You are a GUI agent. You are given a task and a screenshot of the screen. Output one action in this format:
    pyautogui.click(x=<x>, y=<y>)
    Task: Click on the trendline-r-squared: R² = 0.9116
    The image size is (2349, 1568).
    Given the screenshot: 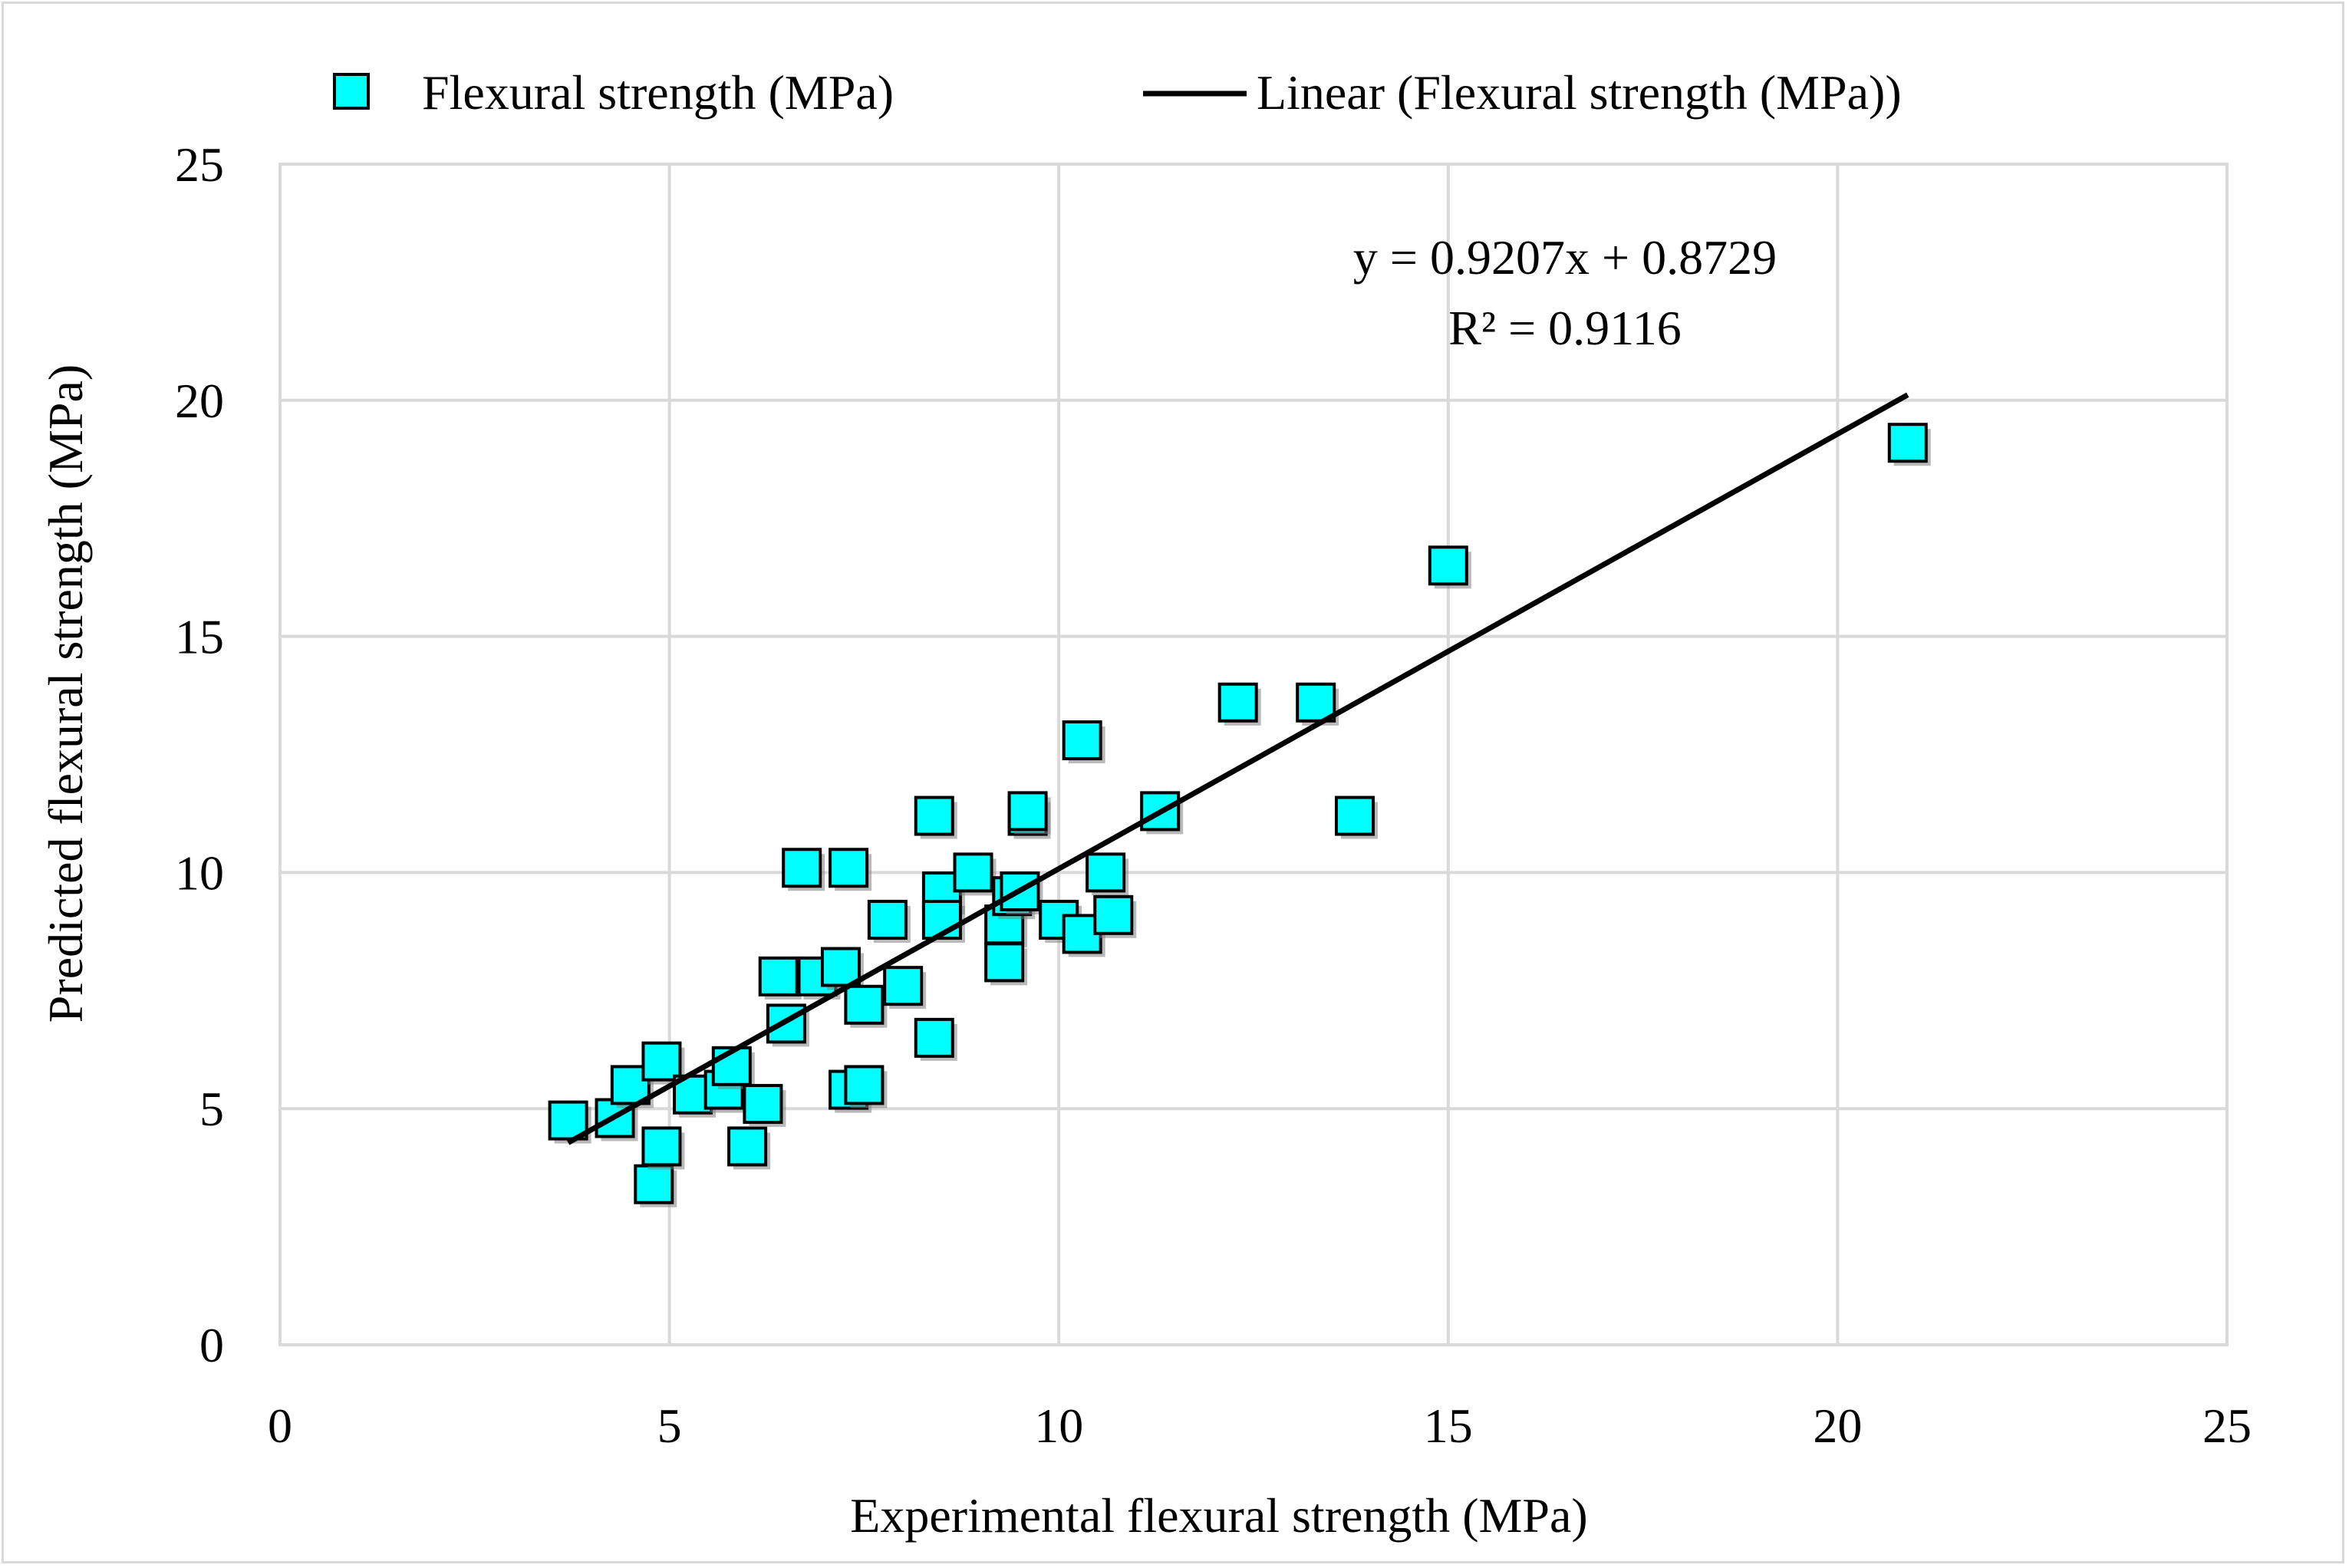 What is the action you would take?
    pyautogui.click(x=1565, y=328)
    